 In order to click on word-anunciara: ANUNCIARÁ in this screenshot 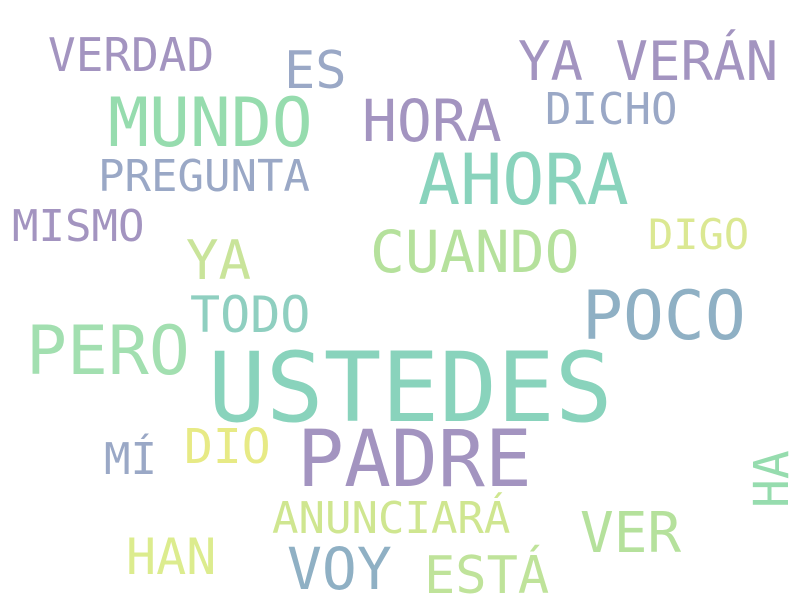, I will do `click(391, 518)`.